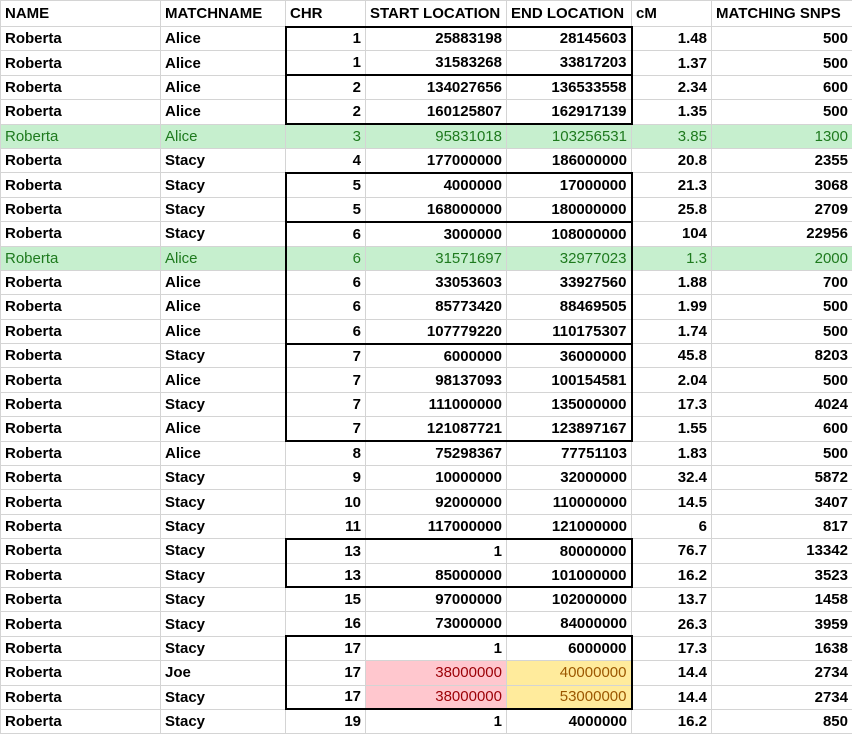 This screenshot has height=734, width=852. What do you see at coordinates (672, 136) in the screenshot?
I see `cell: 3.85` at bounding box center [672, 136].